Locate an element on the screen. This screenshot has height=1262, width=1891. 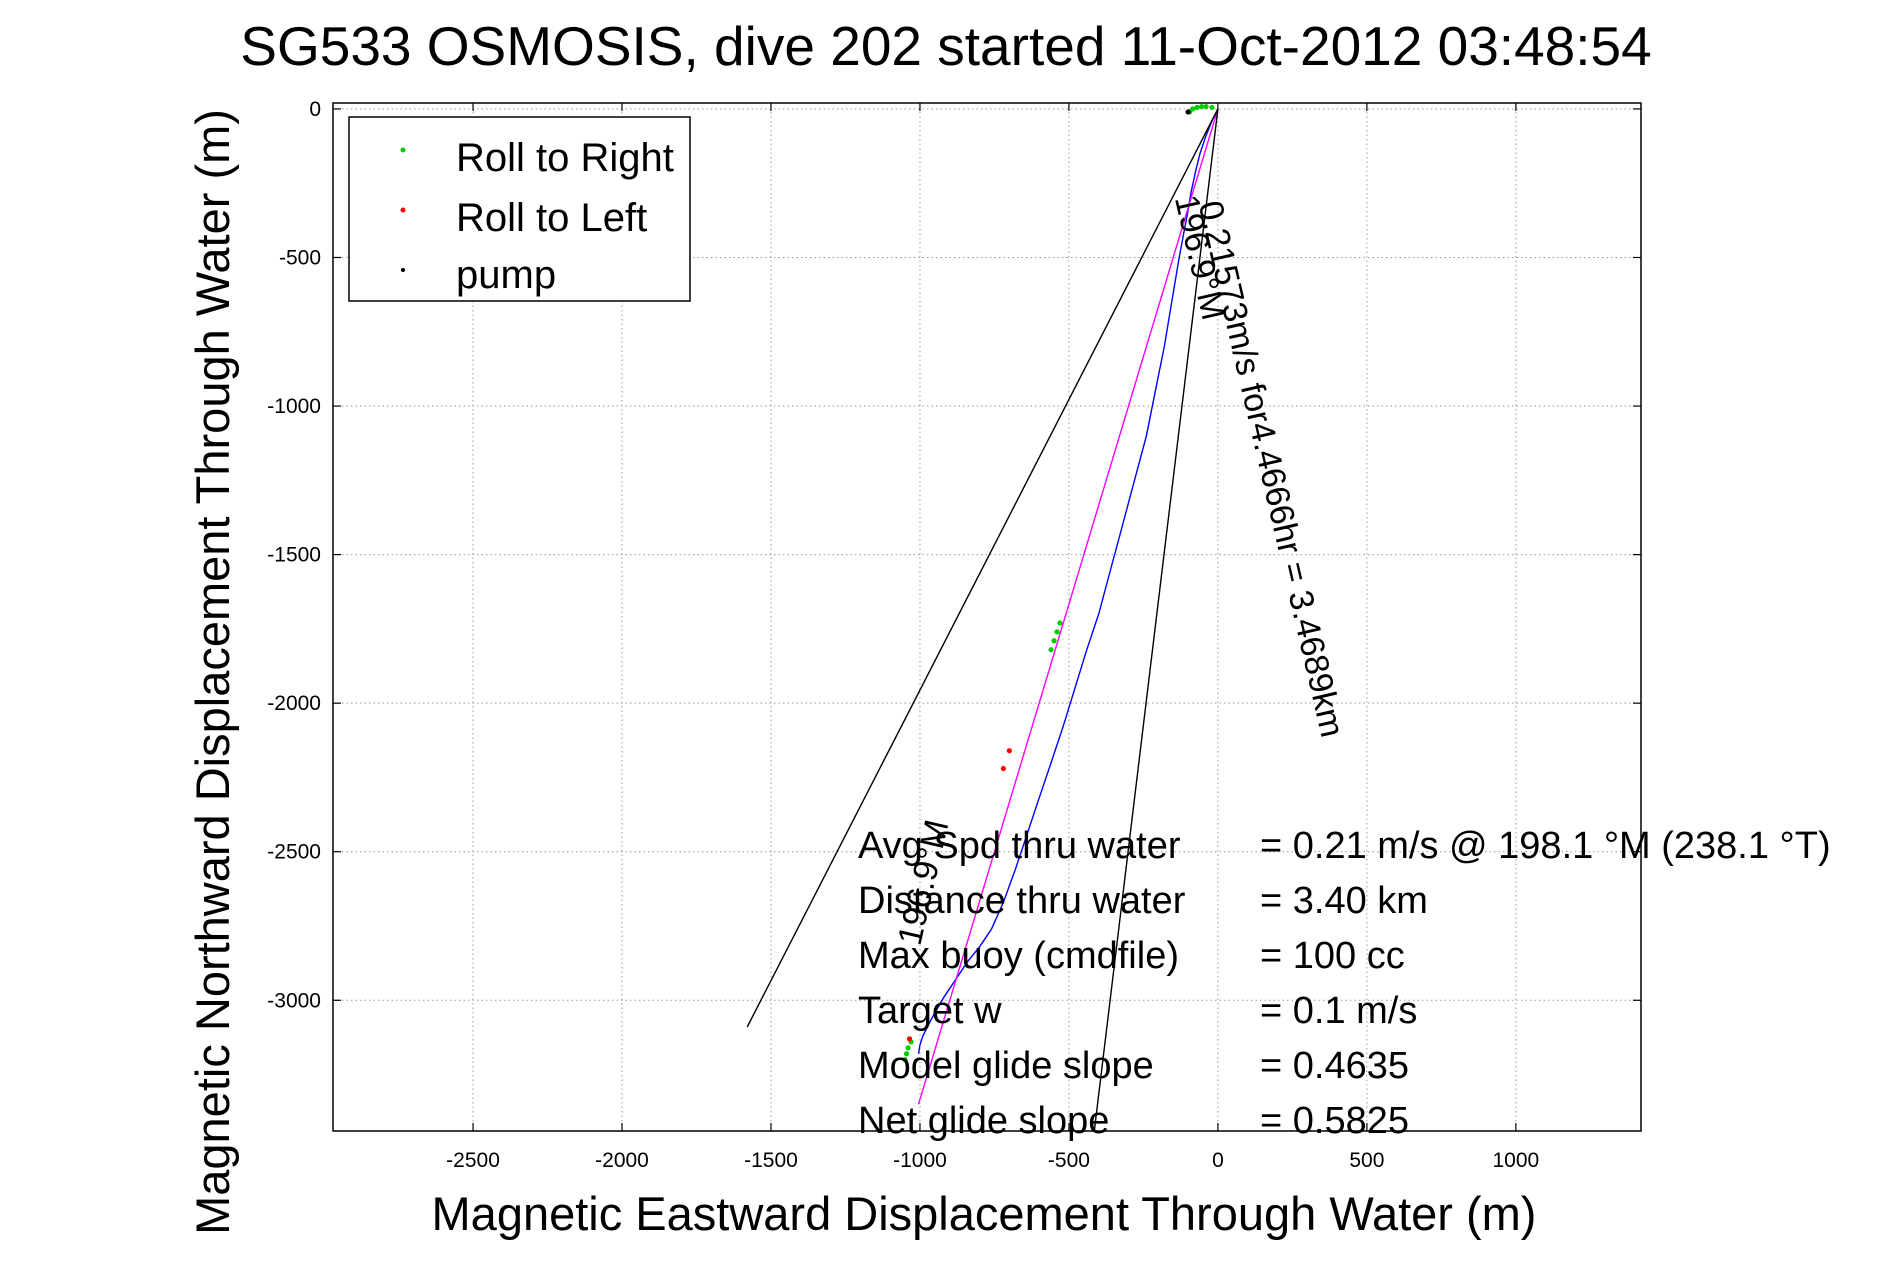
info-value-model-glide: = 0.4635 is located at coordinates (1334, 1066).